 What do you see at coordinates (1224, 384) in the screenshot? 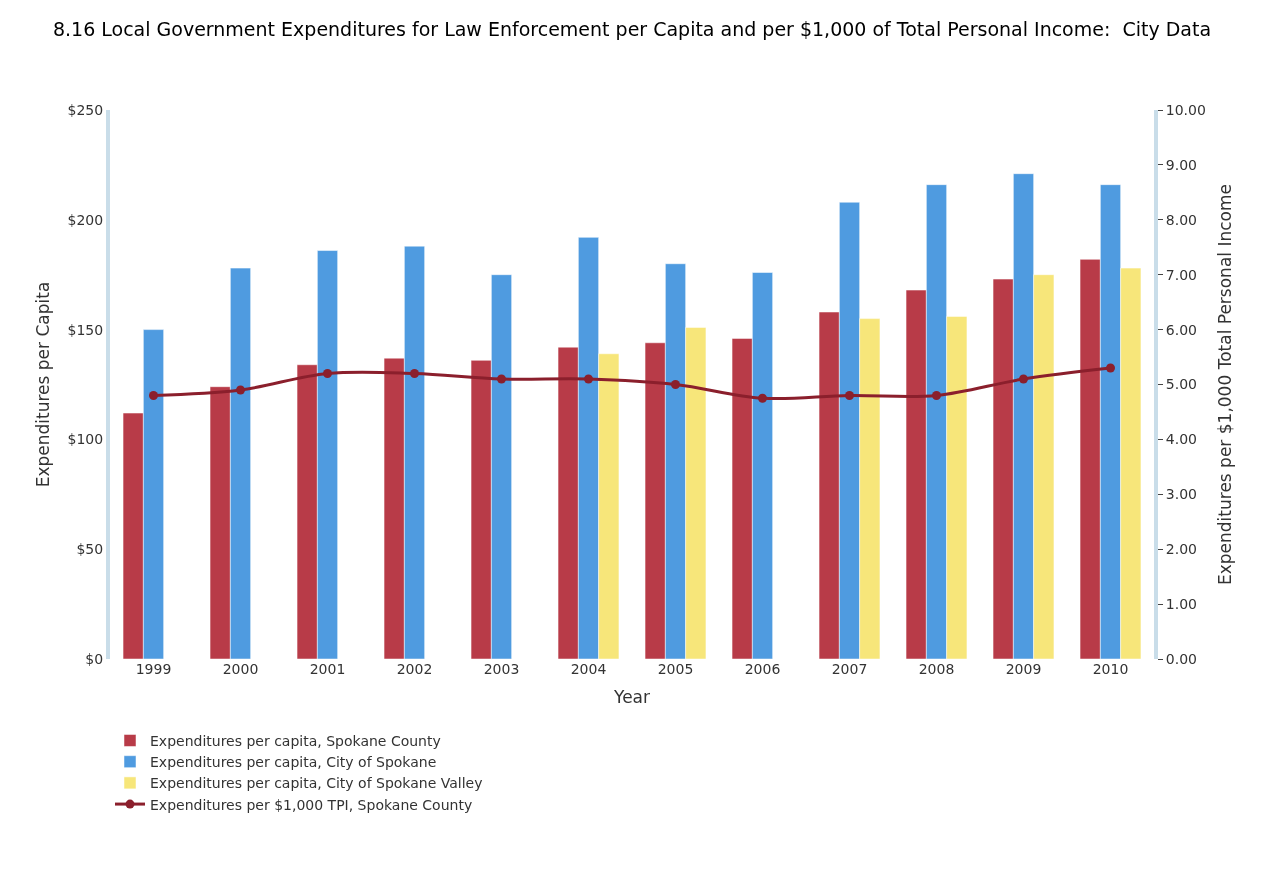
I see `y2-axis-title: Expenditures per $1,000 Total Personal Income` at bounding box center [1224, 384].